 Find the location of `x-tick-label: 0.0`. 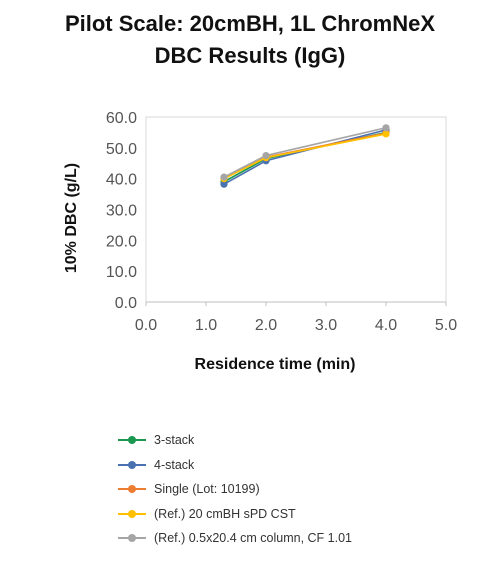

x-tick-label: 0.0 is located at coordinates (146, 325).